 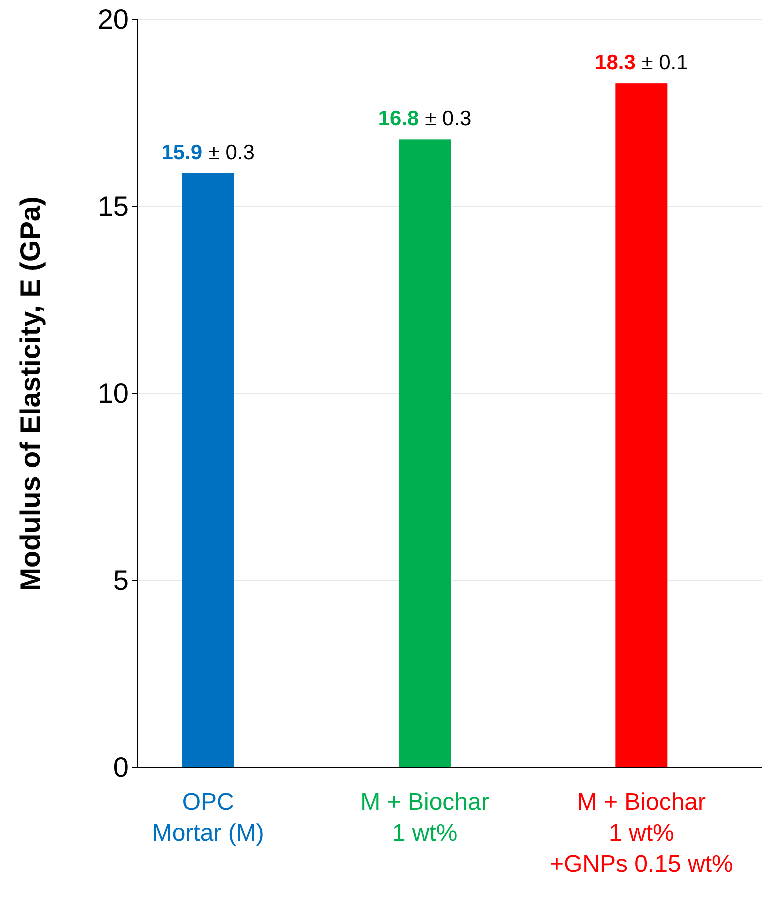 I want to click on y-tick-label: 0, so click(x=121, y=767).